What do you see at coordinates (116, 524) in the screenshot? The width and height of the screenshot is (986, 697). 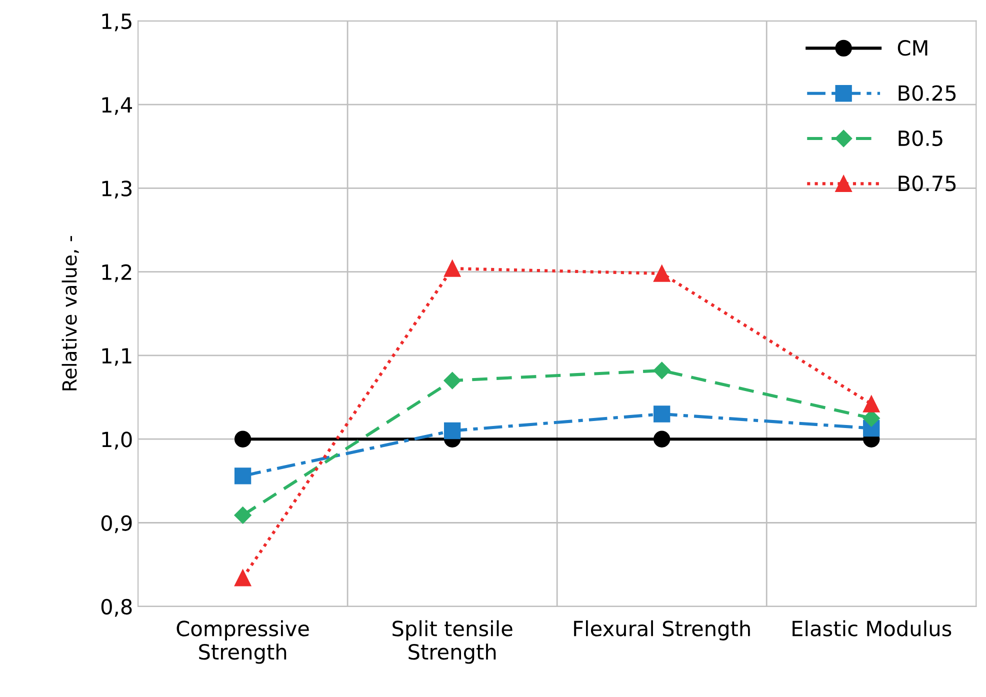 I see `y-tick-label: 0,9` at bounding box center [116, 524].